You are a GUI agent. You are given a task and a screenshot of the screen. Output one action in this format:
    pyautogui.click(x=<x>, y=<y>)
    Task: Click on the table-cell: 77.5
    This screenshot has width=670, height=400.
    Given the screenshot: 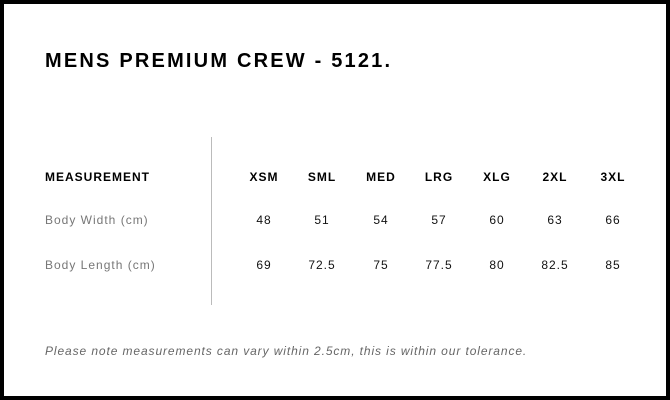 What is the action you would take?
    pyautogui.click(x=439, y=265)
    